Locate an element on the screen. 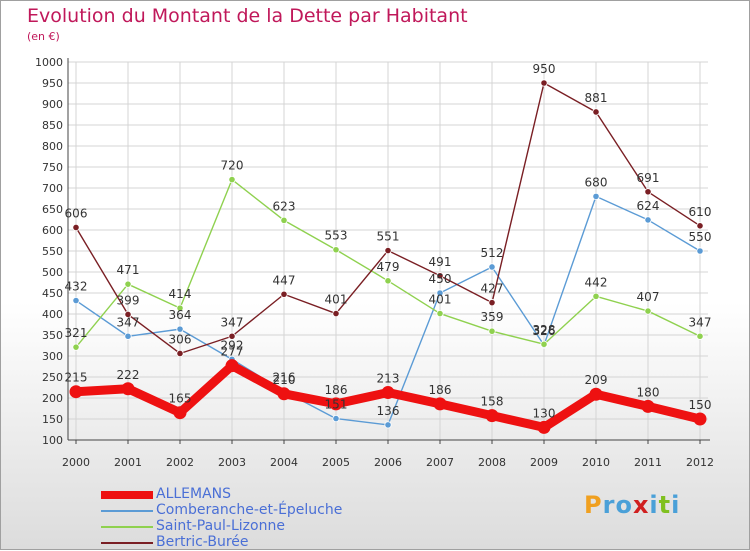 This screenshot has height=551, width=750. legend-label-allemans: ALLEMANS is located at coordinates (194, 494).